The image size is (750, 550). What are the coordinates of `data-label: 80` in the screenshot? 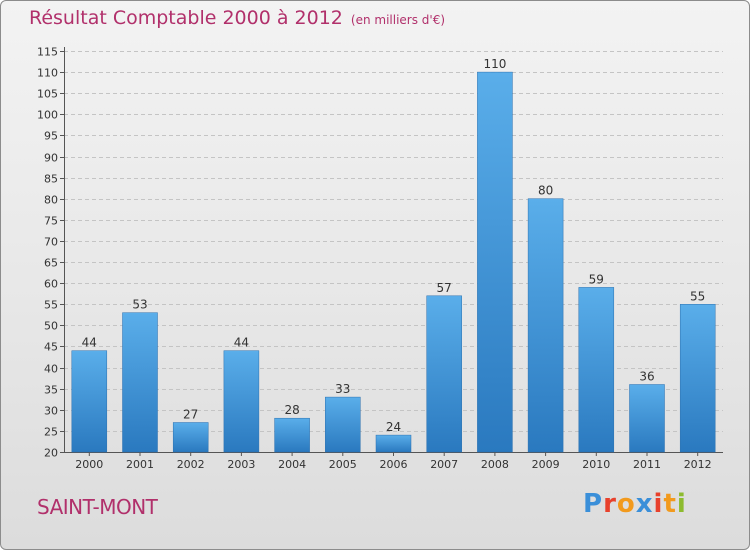 It's located at (545, 191).